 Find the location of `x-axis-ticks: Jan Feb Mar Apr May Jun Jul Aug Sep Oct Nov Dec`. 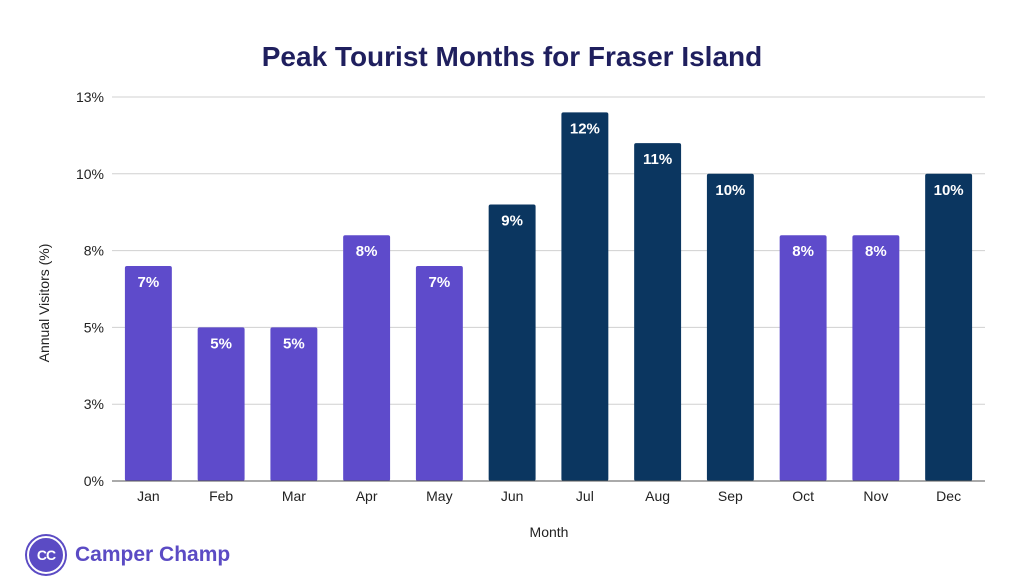

x-axis-ticks: Jan Feb Mar Apr May Jun Jul Aug Sep Oct Nov Dec is located at coordinates (549, 496).